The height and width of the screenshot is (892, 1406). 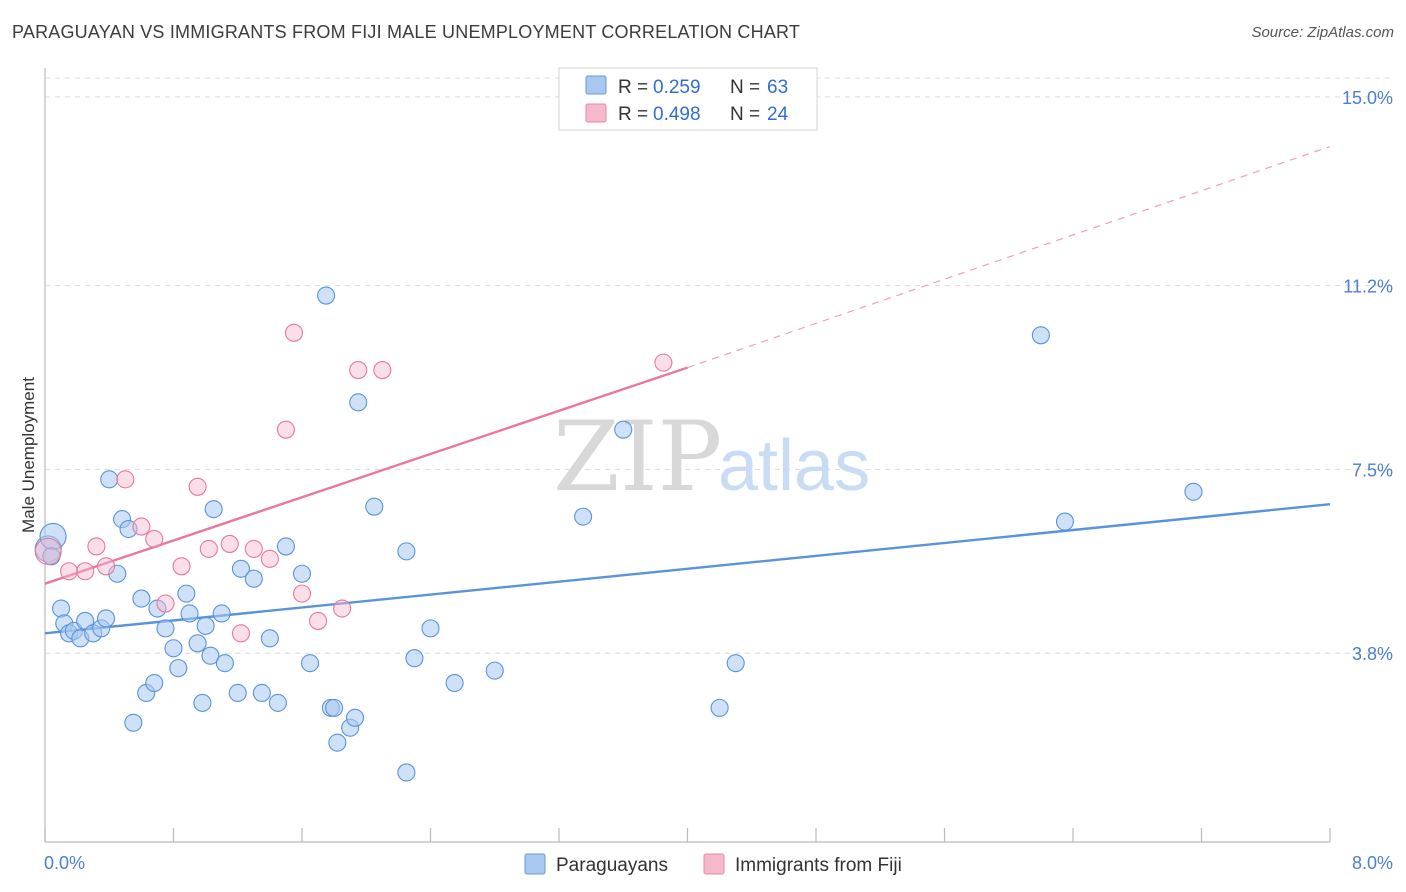 I want to click on trend-line-fiji-extension, so click(x=1009, y=257).